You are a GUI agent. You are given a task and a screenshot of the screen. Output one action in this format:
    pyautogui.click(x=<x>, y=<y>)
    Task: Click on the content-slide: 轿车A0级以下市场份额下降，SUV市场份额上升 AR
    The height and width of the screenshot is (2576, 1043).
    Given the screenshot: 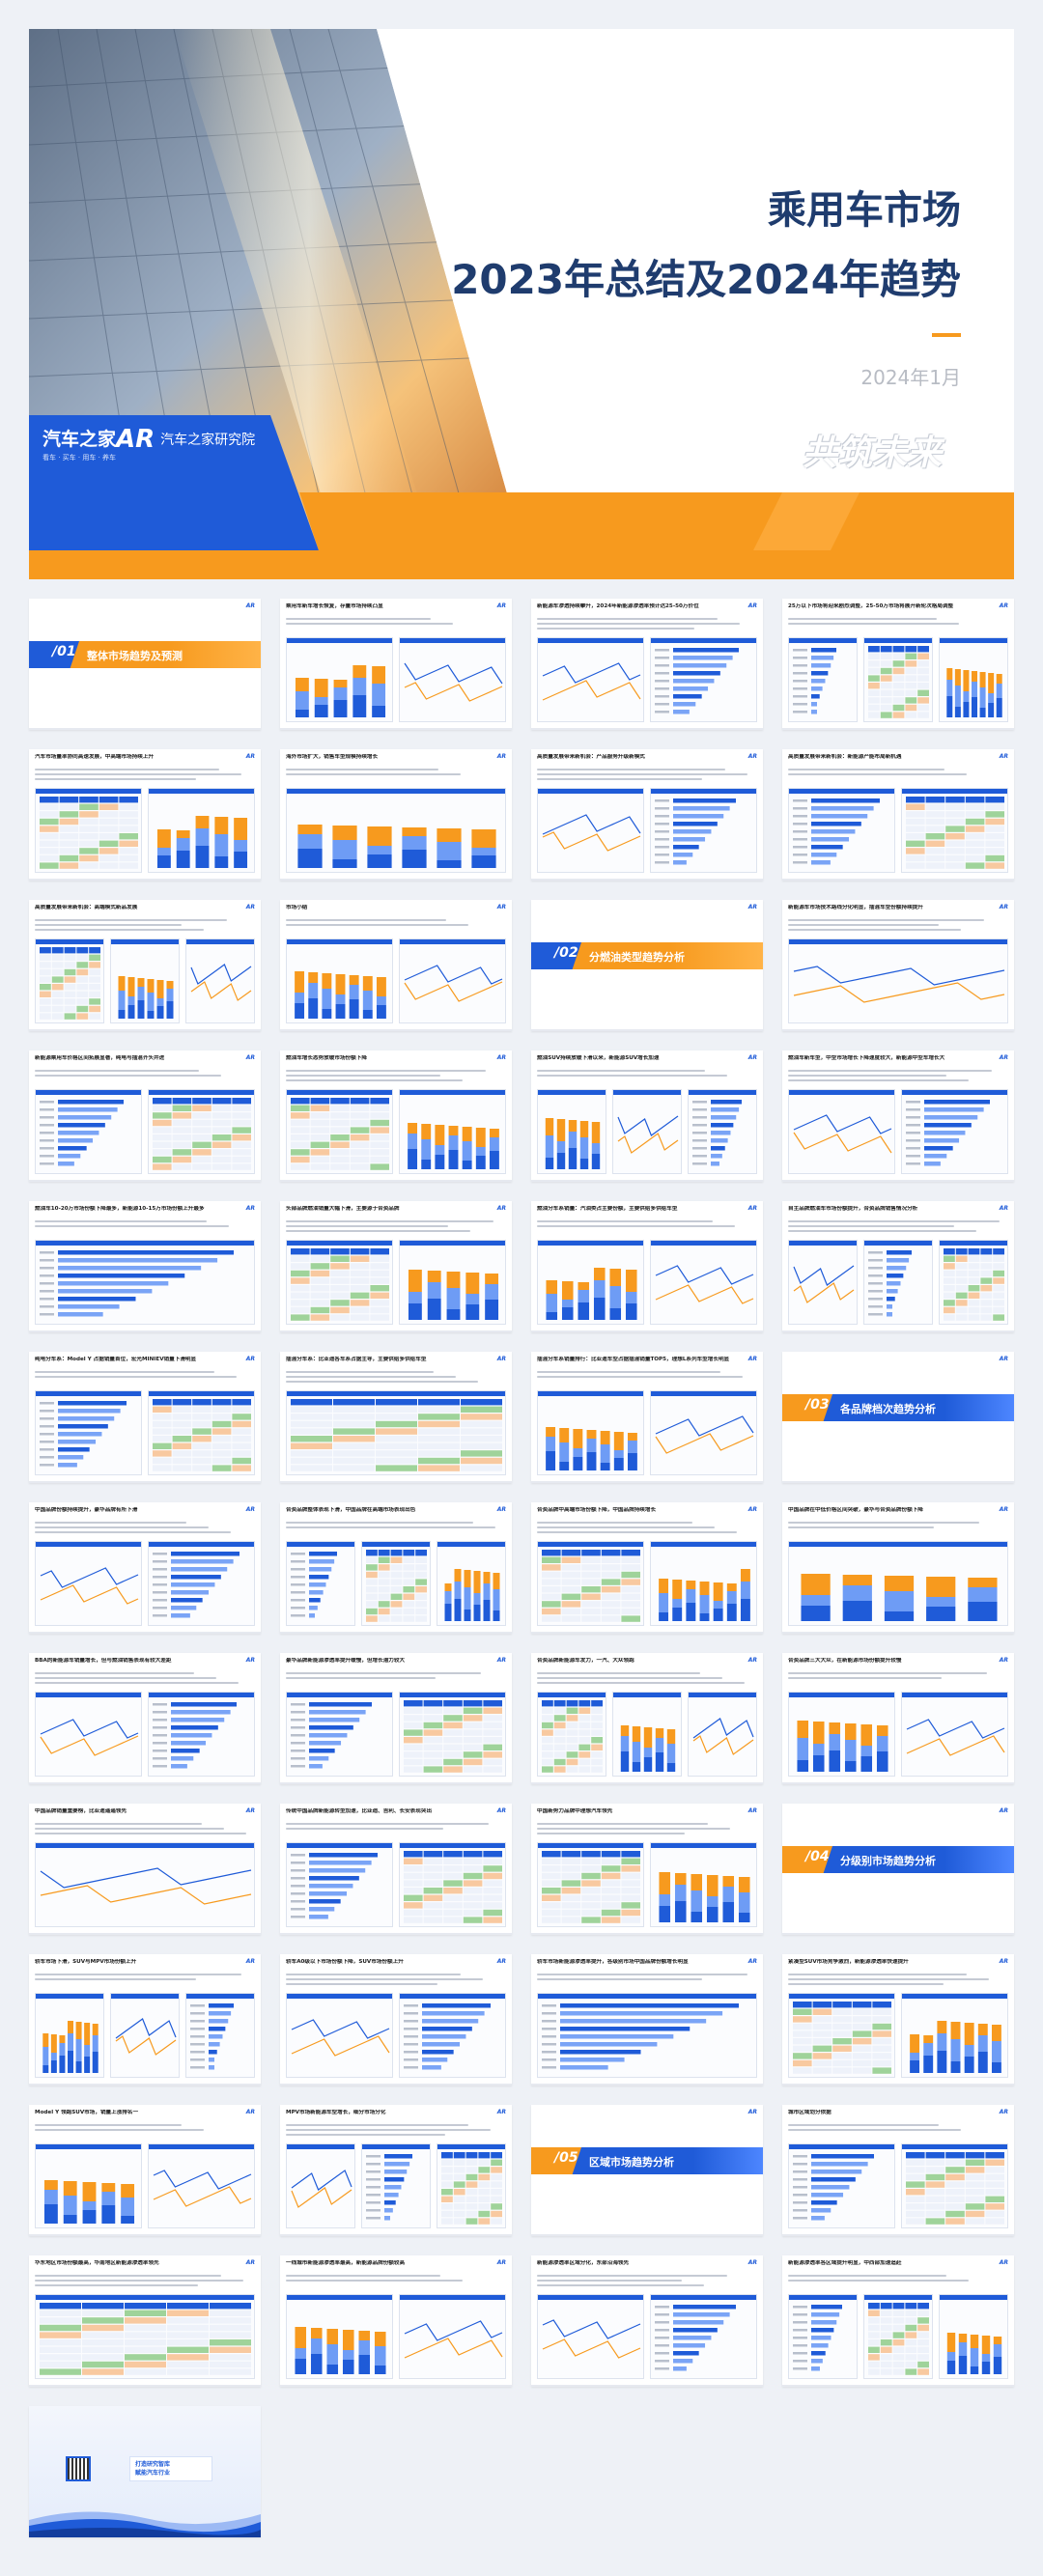 What is the action you would take?
    pyautogui.click(x=396, y=2020)
    